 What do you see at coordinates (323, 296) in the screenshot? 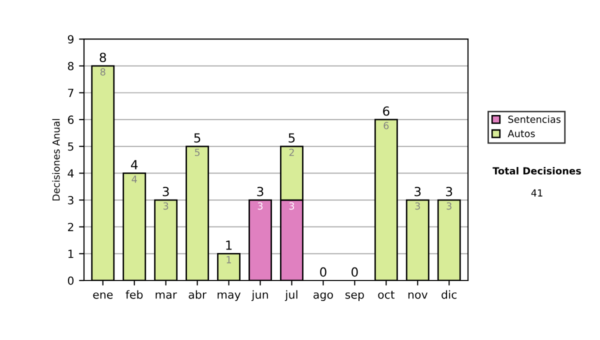
I see `x-tick-label: ago` at bounding box center [323, 296].